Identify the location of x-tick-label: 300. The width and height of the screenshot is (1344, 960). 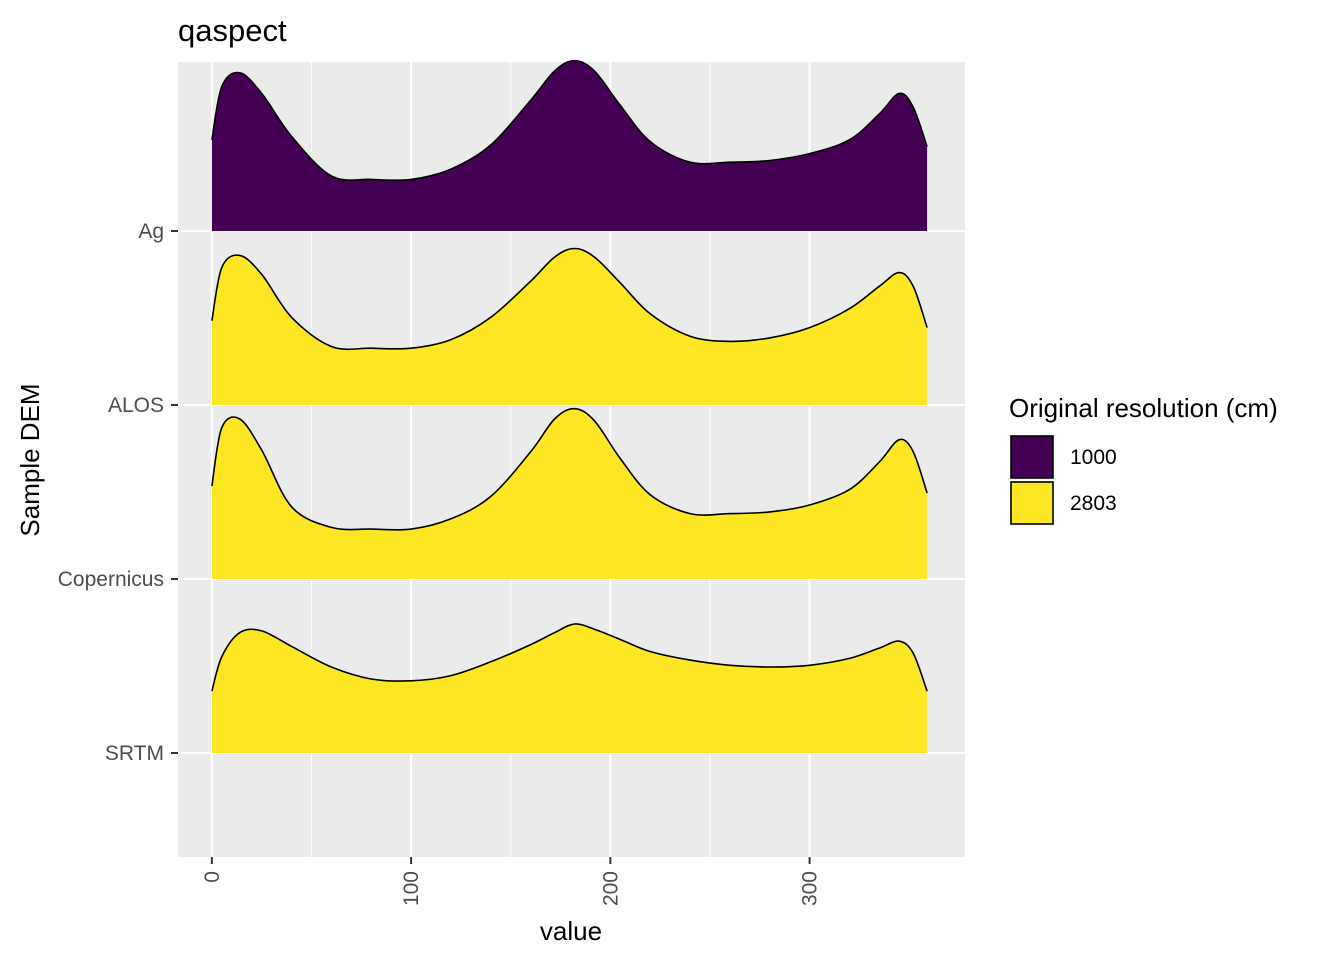
(810, 888).